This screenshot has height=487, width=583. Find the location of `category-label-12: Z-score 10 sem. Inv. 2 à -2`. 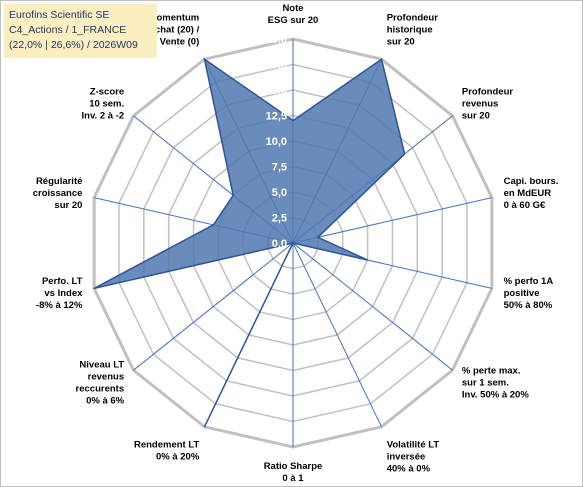

category-label-12: Z-score 10 sem. Inv. 2 à -2 is located at coordinates (103, 103).